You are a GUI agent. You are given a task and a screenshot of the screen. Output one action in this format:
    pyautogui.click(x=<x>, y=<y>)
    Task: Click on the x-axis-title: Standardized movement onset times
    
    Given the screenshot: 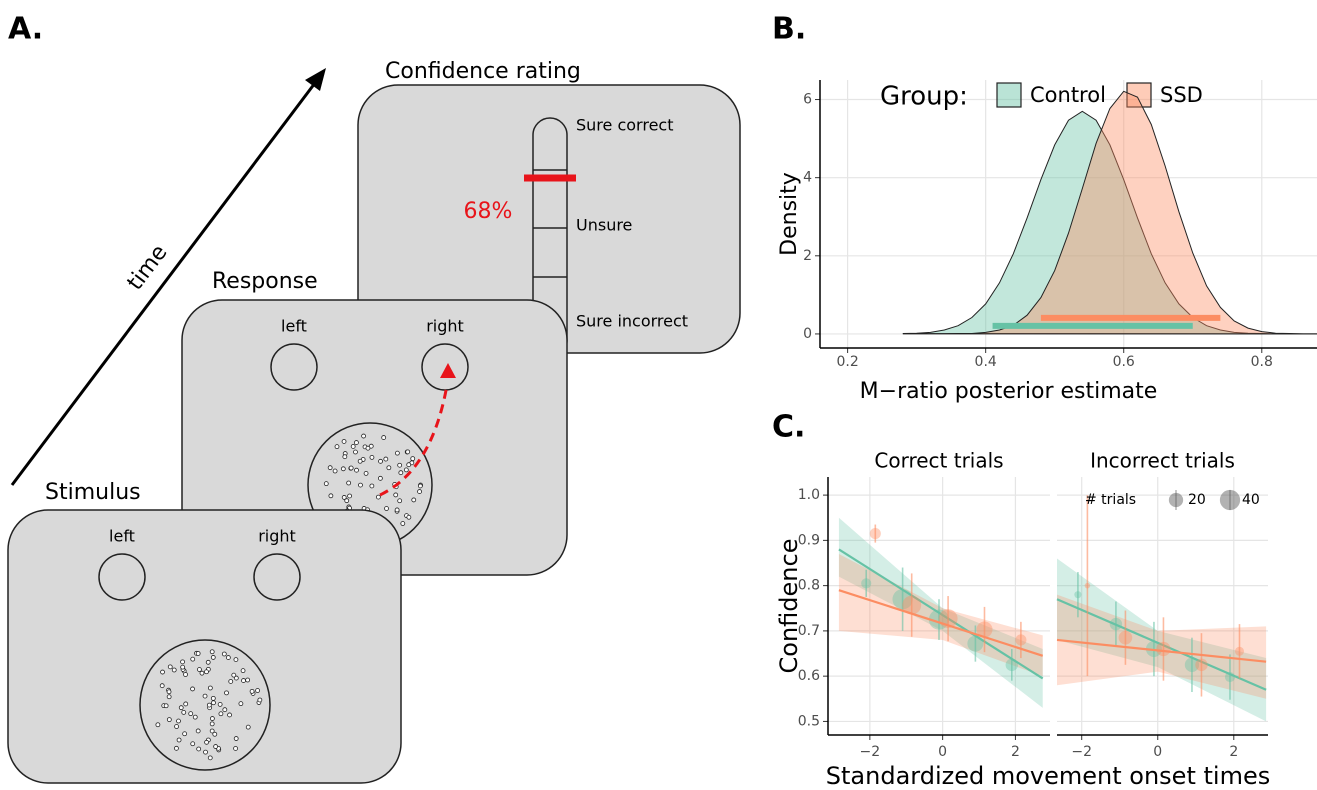 What is the action you would take?
    pyautogui.click(x=1048, y=776)
    